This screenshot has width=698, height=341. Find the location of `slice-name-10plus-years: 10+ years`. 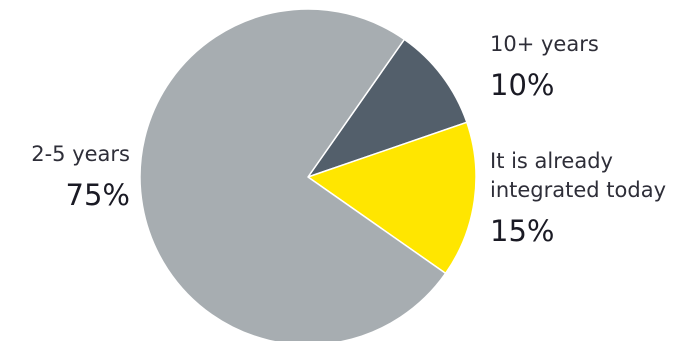

slice-name-10plus-years: 10+ years is located at coordinates (544, 44).